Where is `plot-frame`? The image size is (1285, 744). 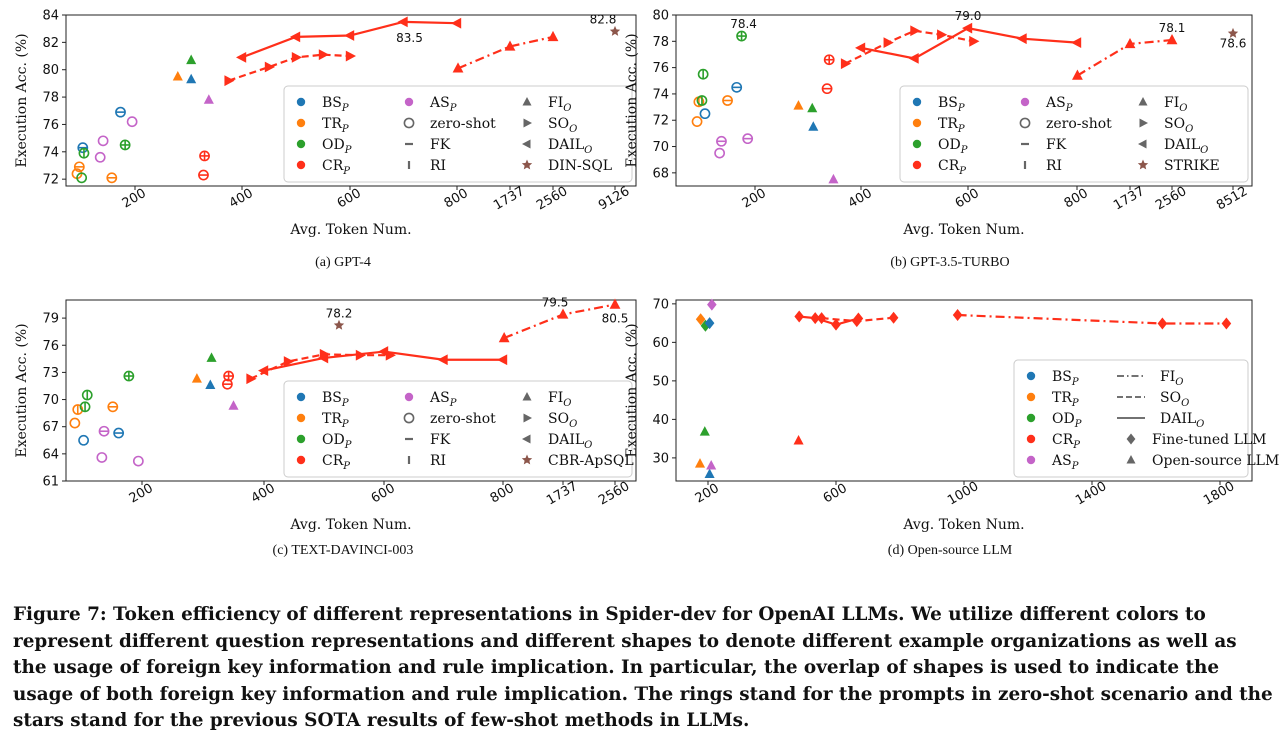
plot-frame is located at coordinates (351, 390).